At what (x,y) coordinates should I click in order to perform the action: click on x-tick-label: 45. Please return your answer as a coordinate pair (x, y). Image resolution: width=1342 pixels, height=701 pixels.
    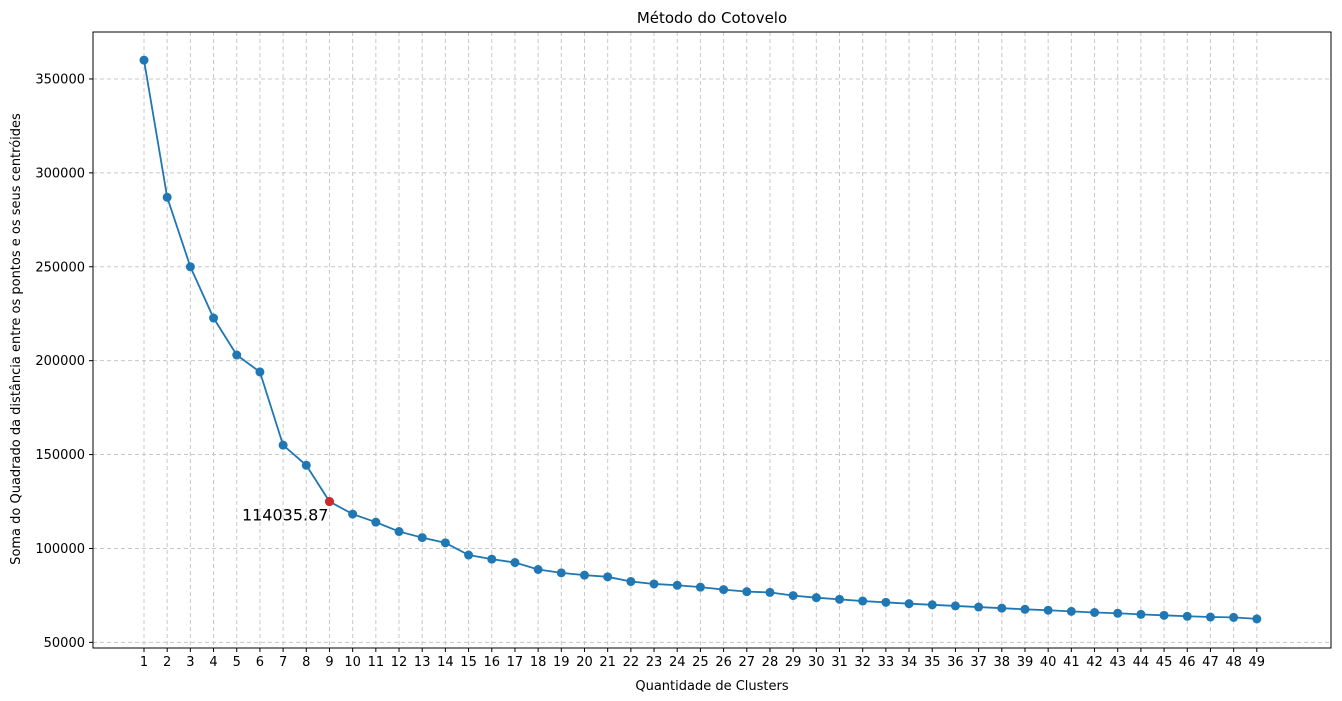
    Looking at the image, I should click on (1164, 662).